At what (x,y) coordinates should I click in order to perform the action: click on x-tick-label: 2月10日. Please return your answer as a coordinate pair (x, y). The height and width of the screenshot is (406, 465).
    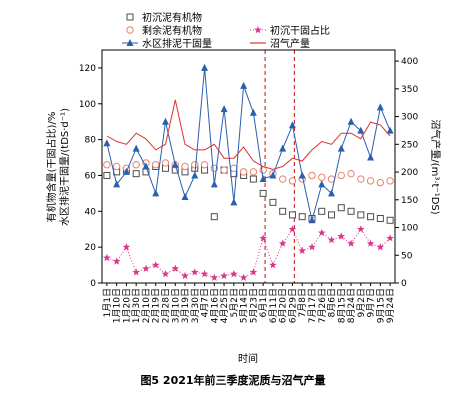
    Looking at the image, I should click on (146, 305).